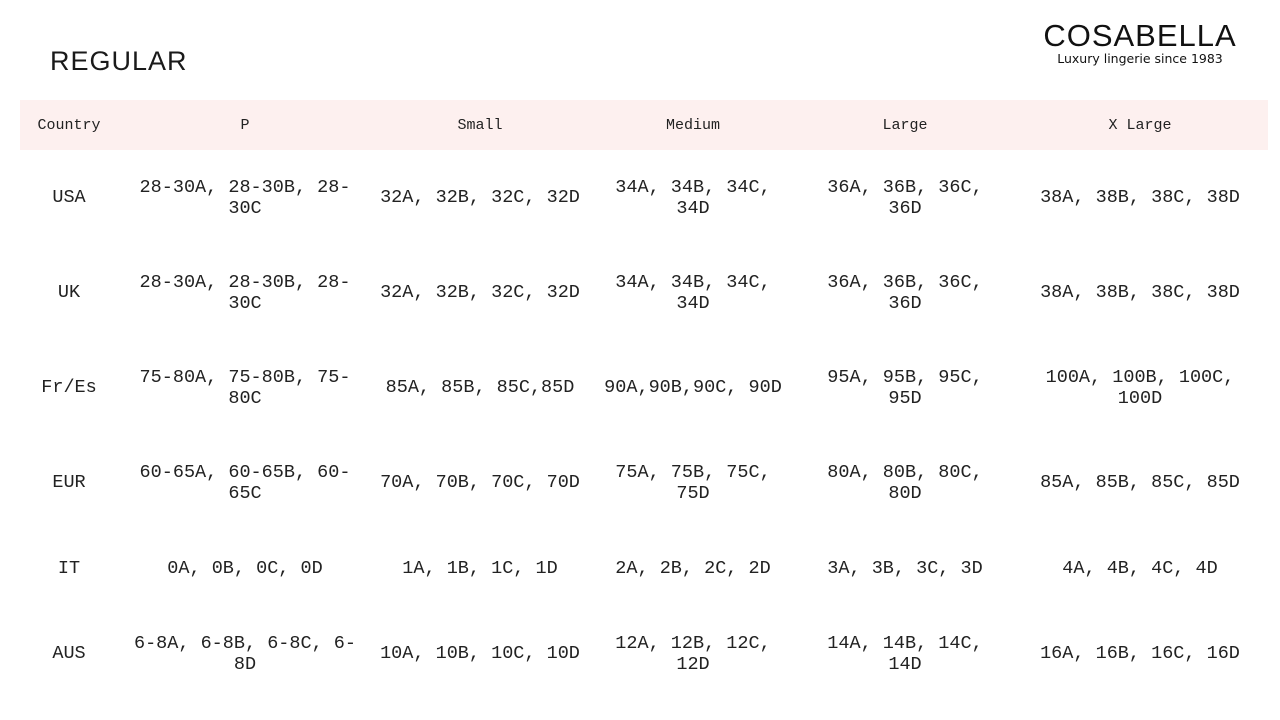  I want to click on size-cell: 60-65A, 60-65B, 60-65C, so click(245, 482).